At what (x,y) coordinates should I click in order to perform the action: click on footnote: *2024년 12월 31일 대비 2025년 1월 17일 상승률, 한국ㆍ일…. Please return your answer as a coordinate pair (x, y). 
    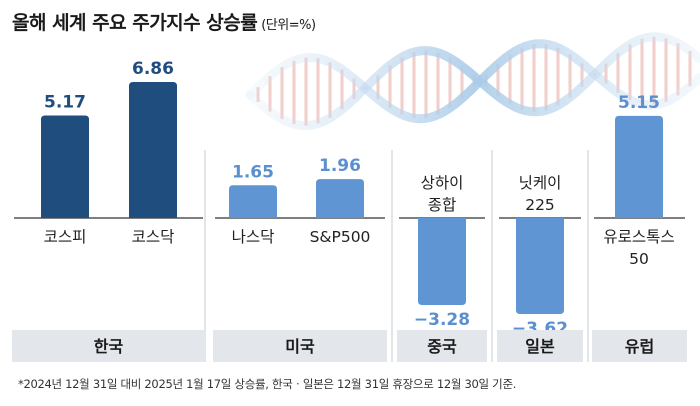
    Looking at the image, I should click on (267, 384).